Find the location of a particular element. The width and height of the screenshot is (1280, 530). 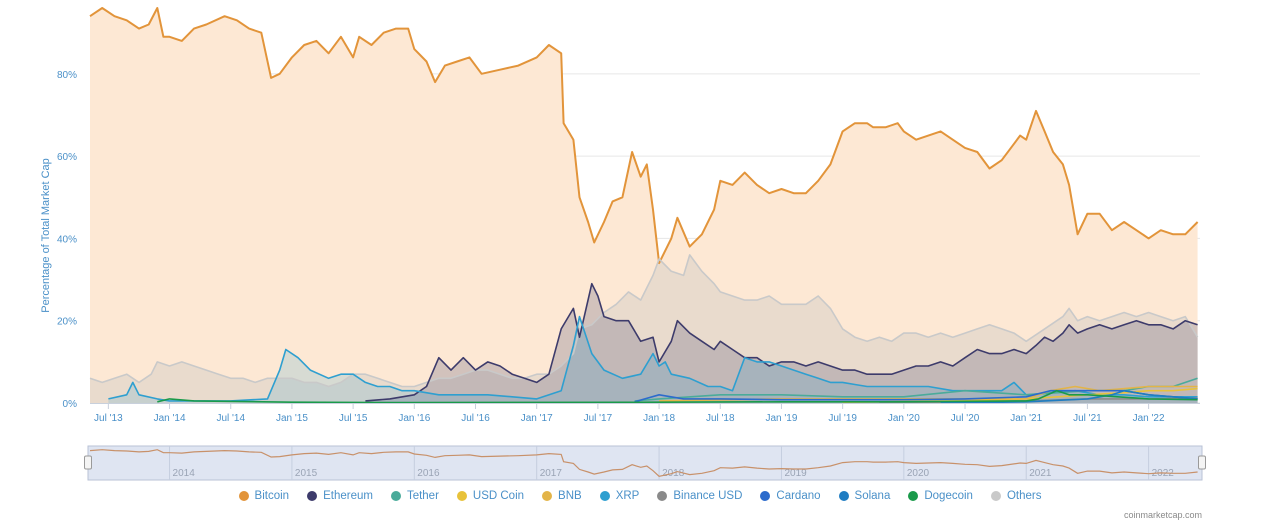

y-tick-label: 80% is located at coordinates (67, 75).